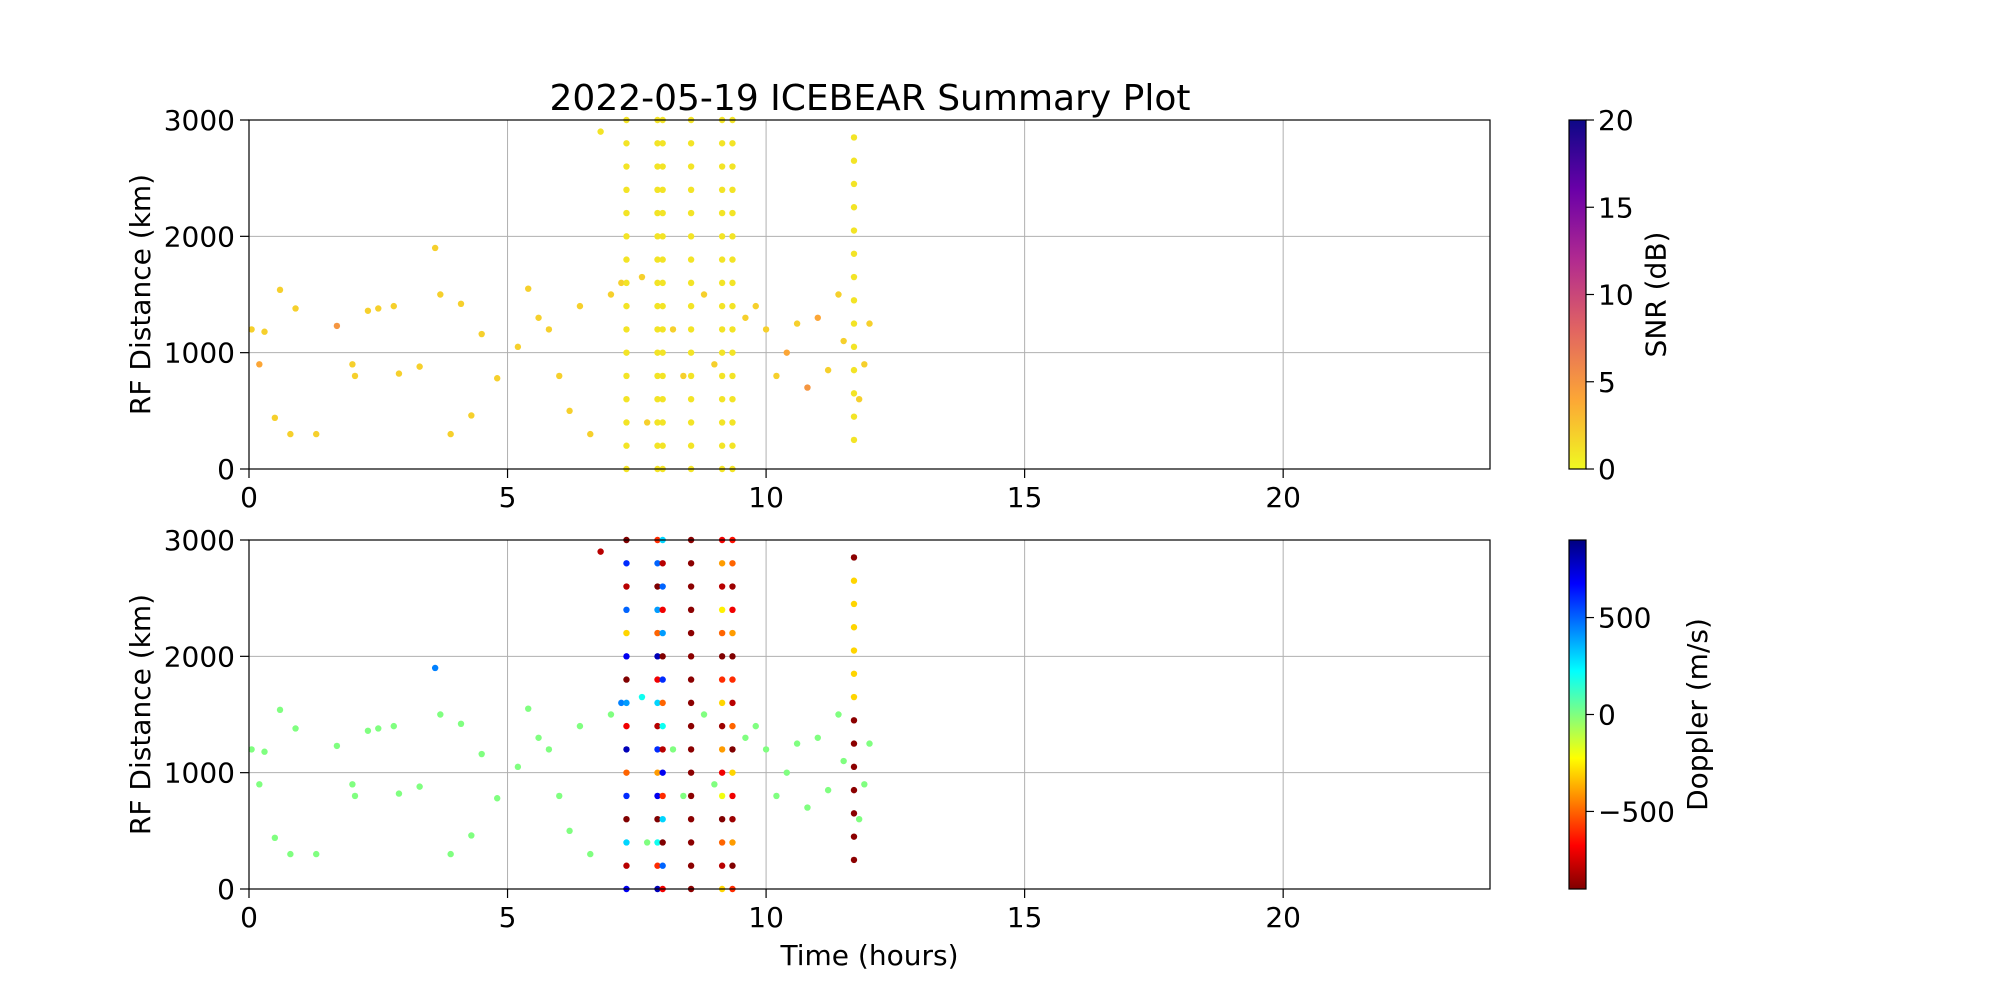  I want to click on x-tick-label: 5, so click(508, 497).